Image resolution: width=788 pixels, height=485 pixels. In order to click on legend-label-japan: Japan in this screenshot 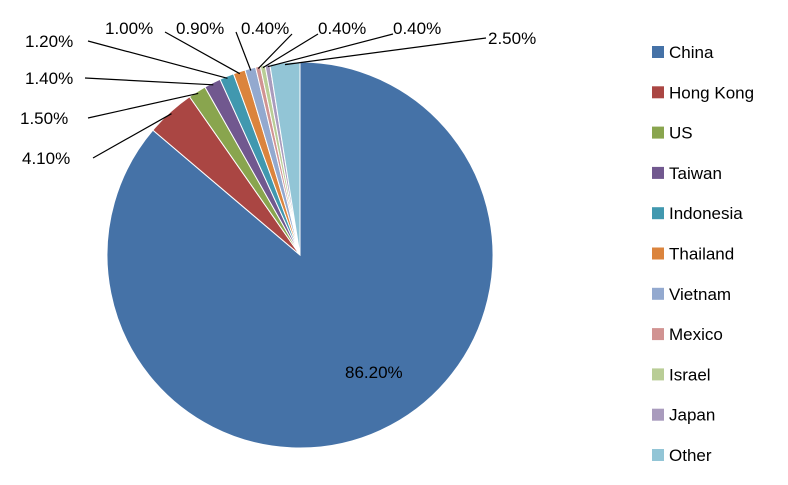, I will do `click(692, 415)`.